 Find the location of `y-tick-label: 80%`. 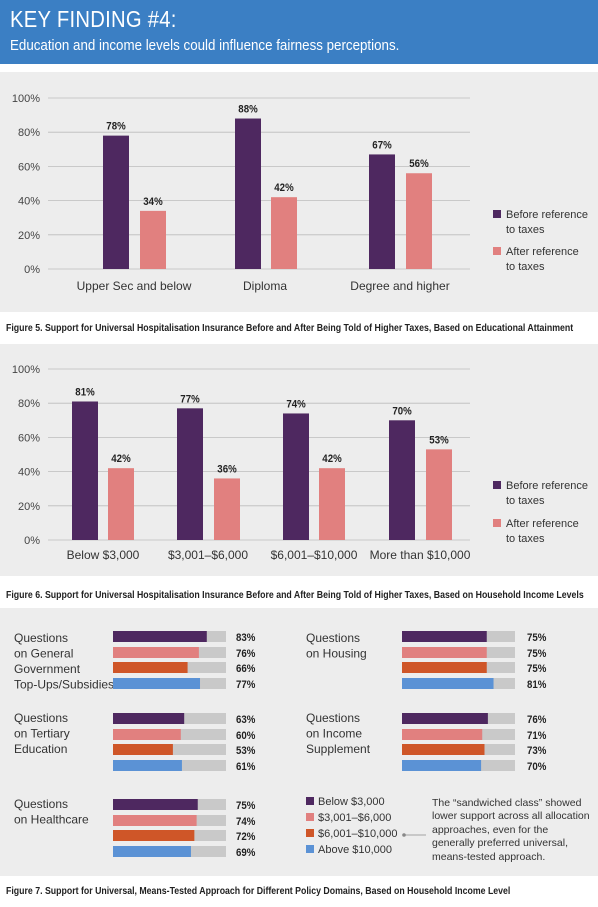

y-tick-label: 80% is located at coordinates (29, 133).